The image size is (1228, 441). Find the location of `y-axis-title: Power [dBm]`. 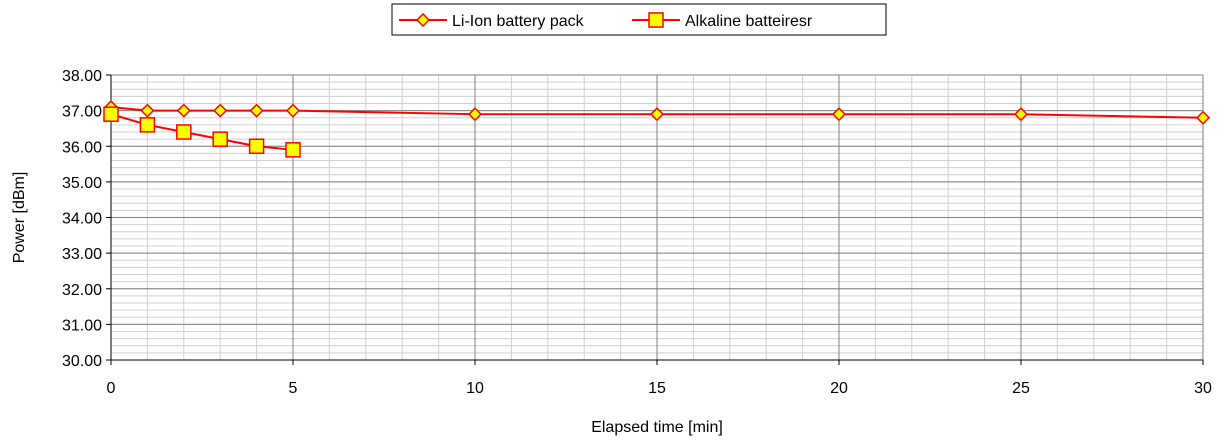

y-axis-title: Power [dBm] is located at coordinates (19, 218).